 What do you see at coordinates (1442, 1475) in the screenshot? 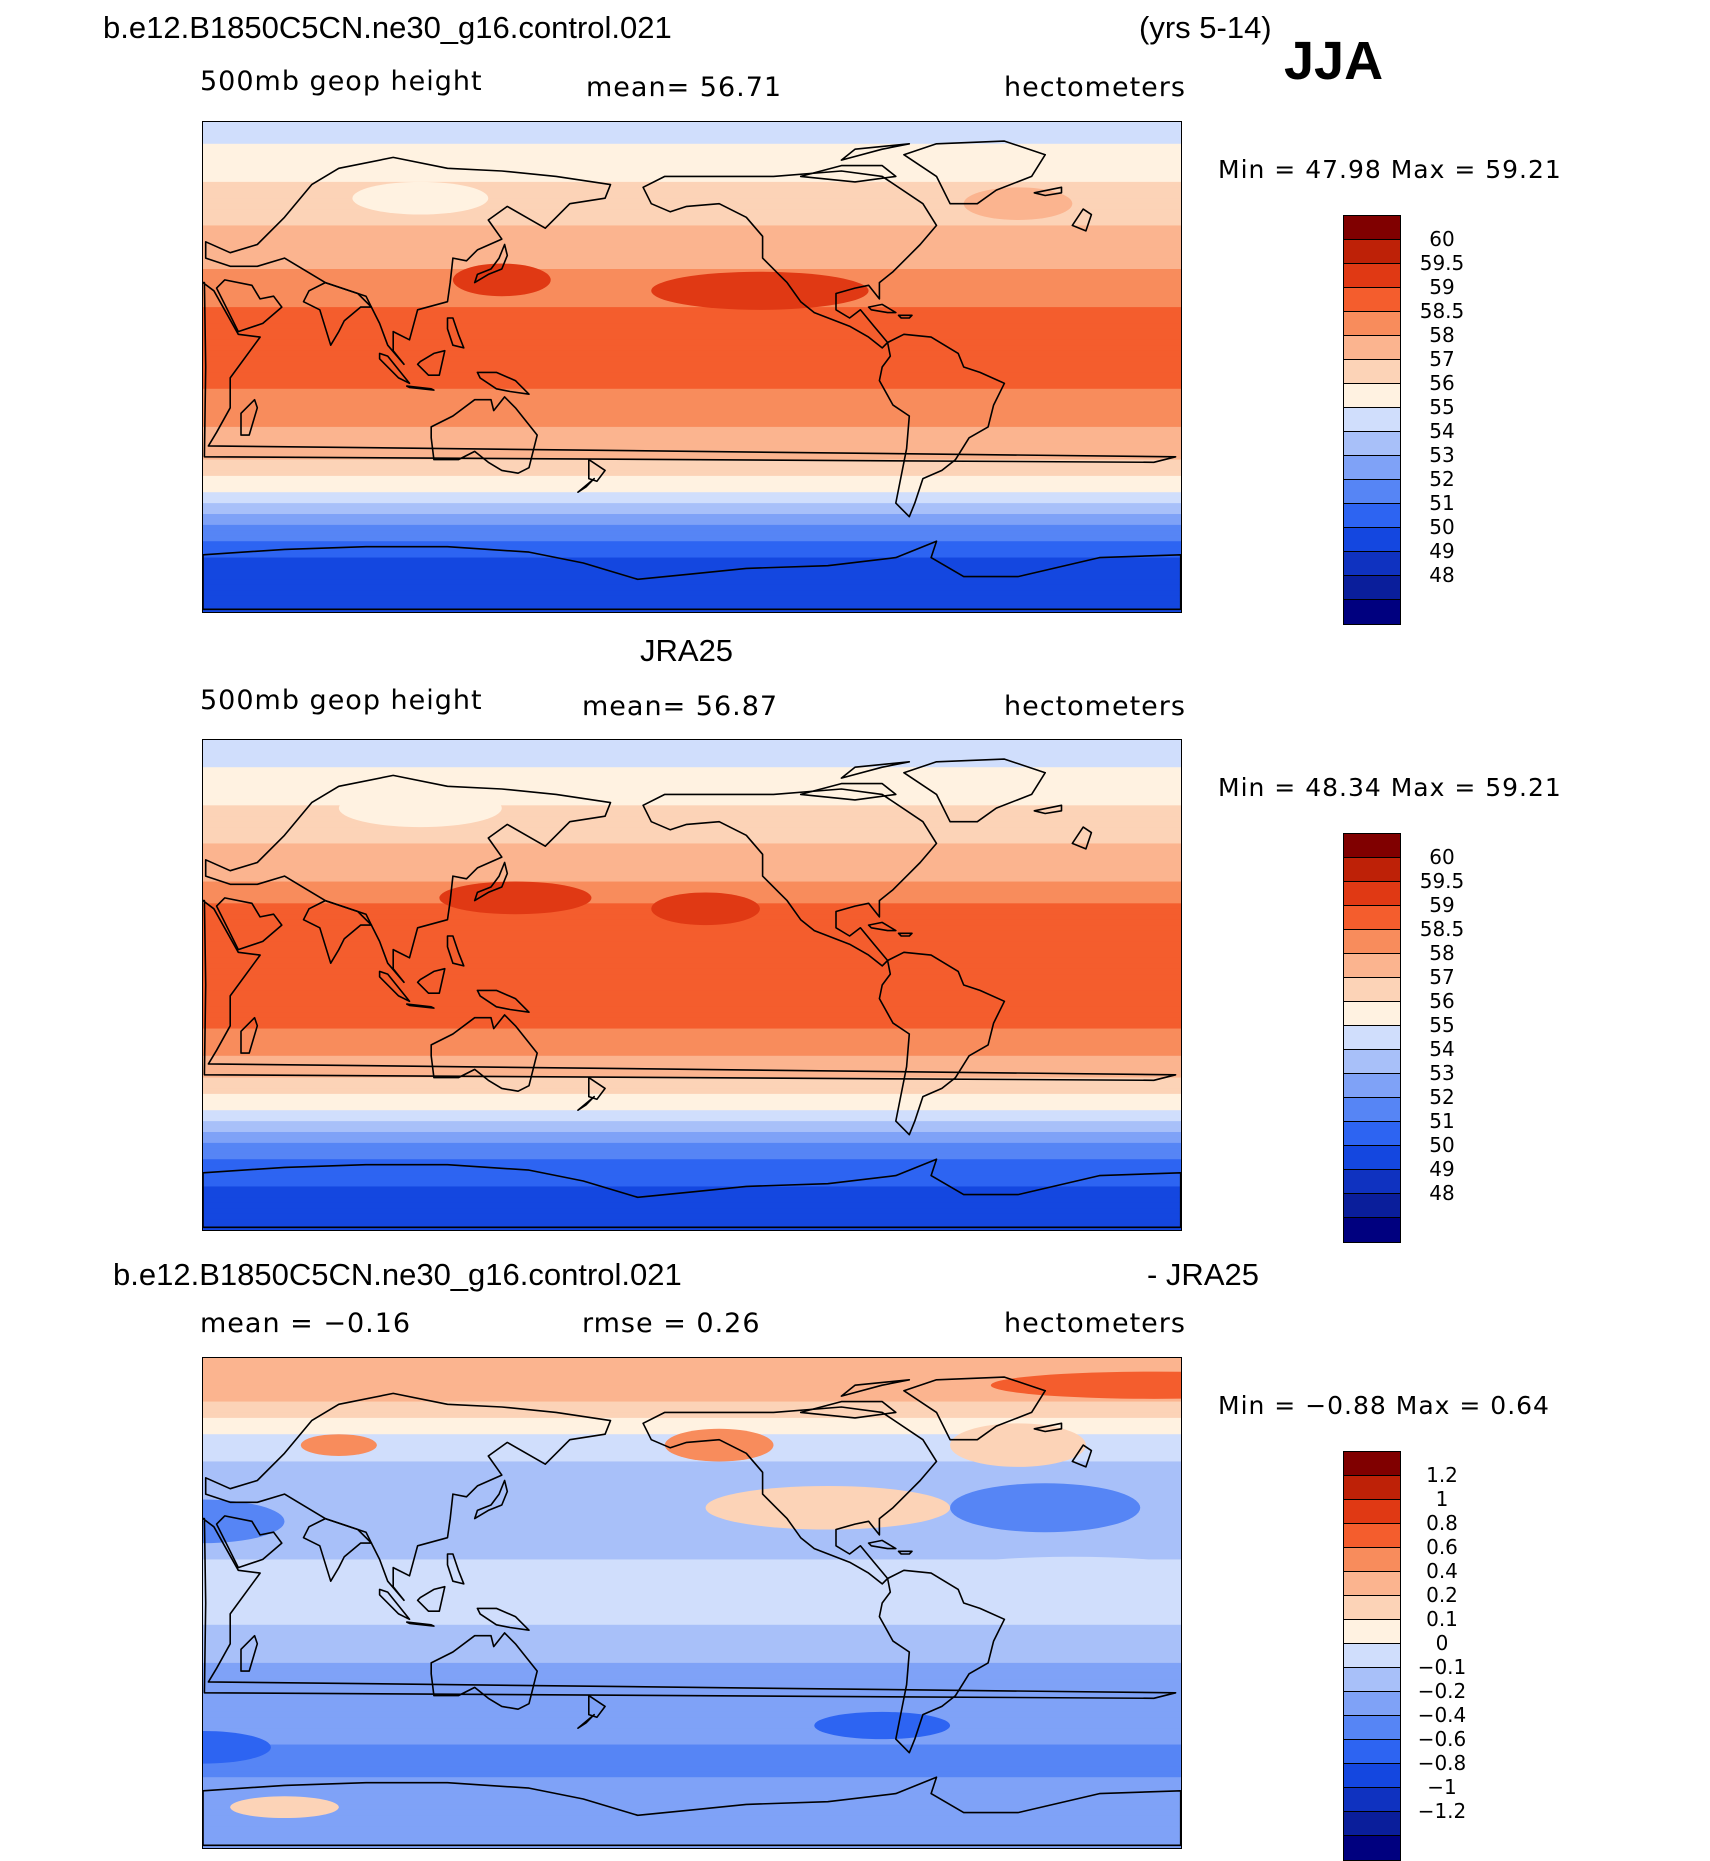
I see `colorbar-tick-label: 1.2` at bounding box center [1442, 1475].